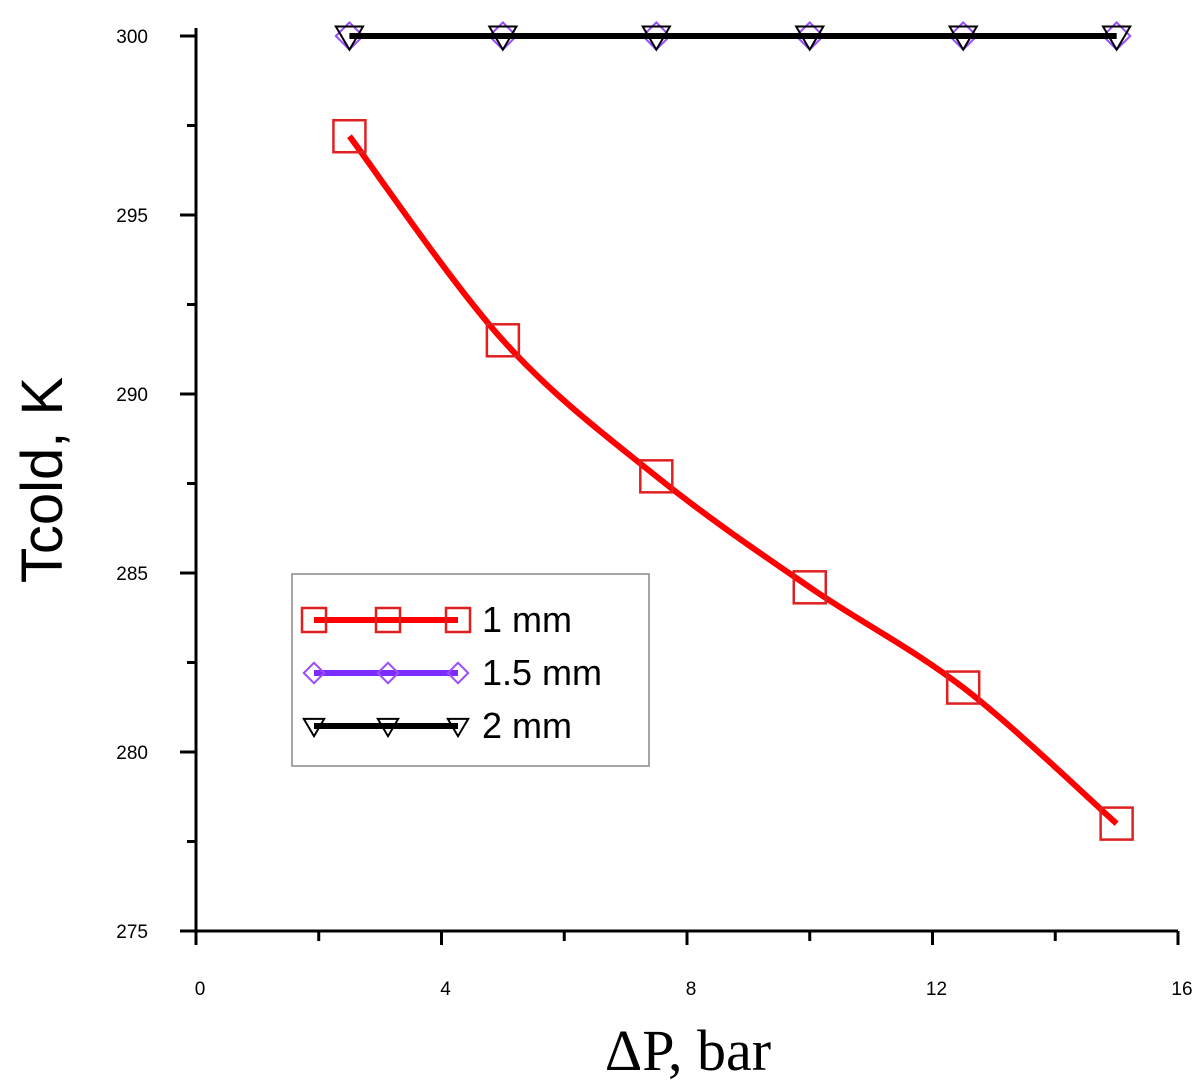 The image size is (1200, 1088). I want to click on y-axis-label: Tcold, K, so click(42, 480).